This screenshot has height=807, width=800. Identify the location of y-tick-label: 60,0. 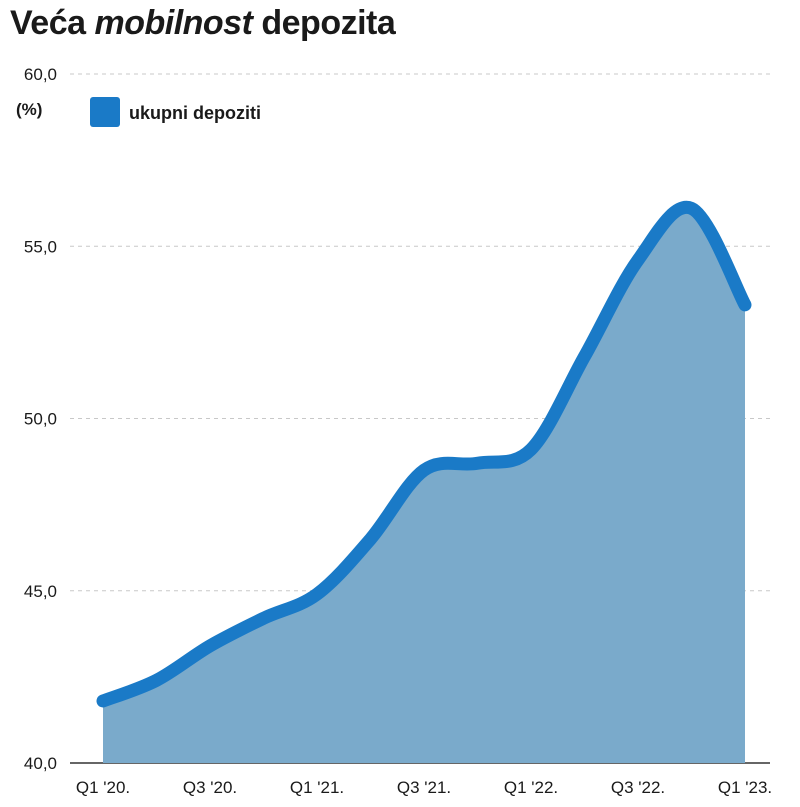
(40, 74).